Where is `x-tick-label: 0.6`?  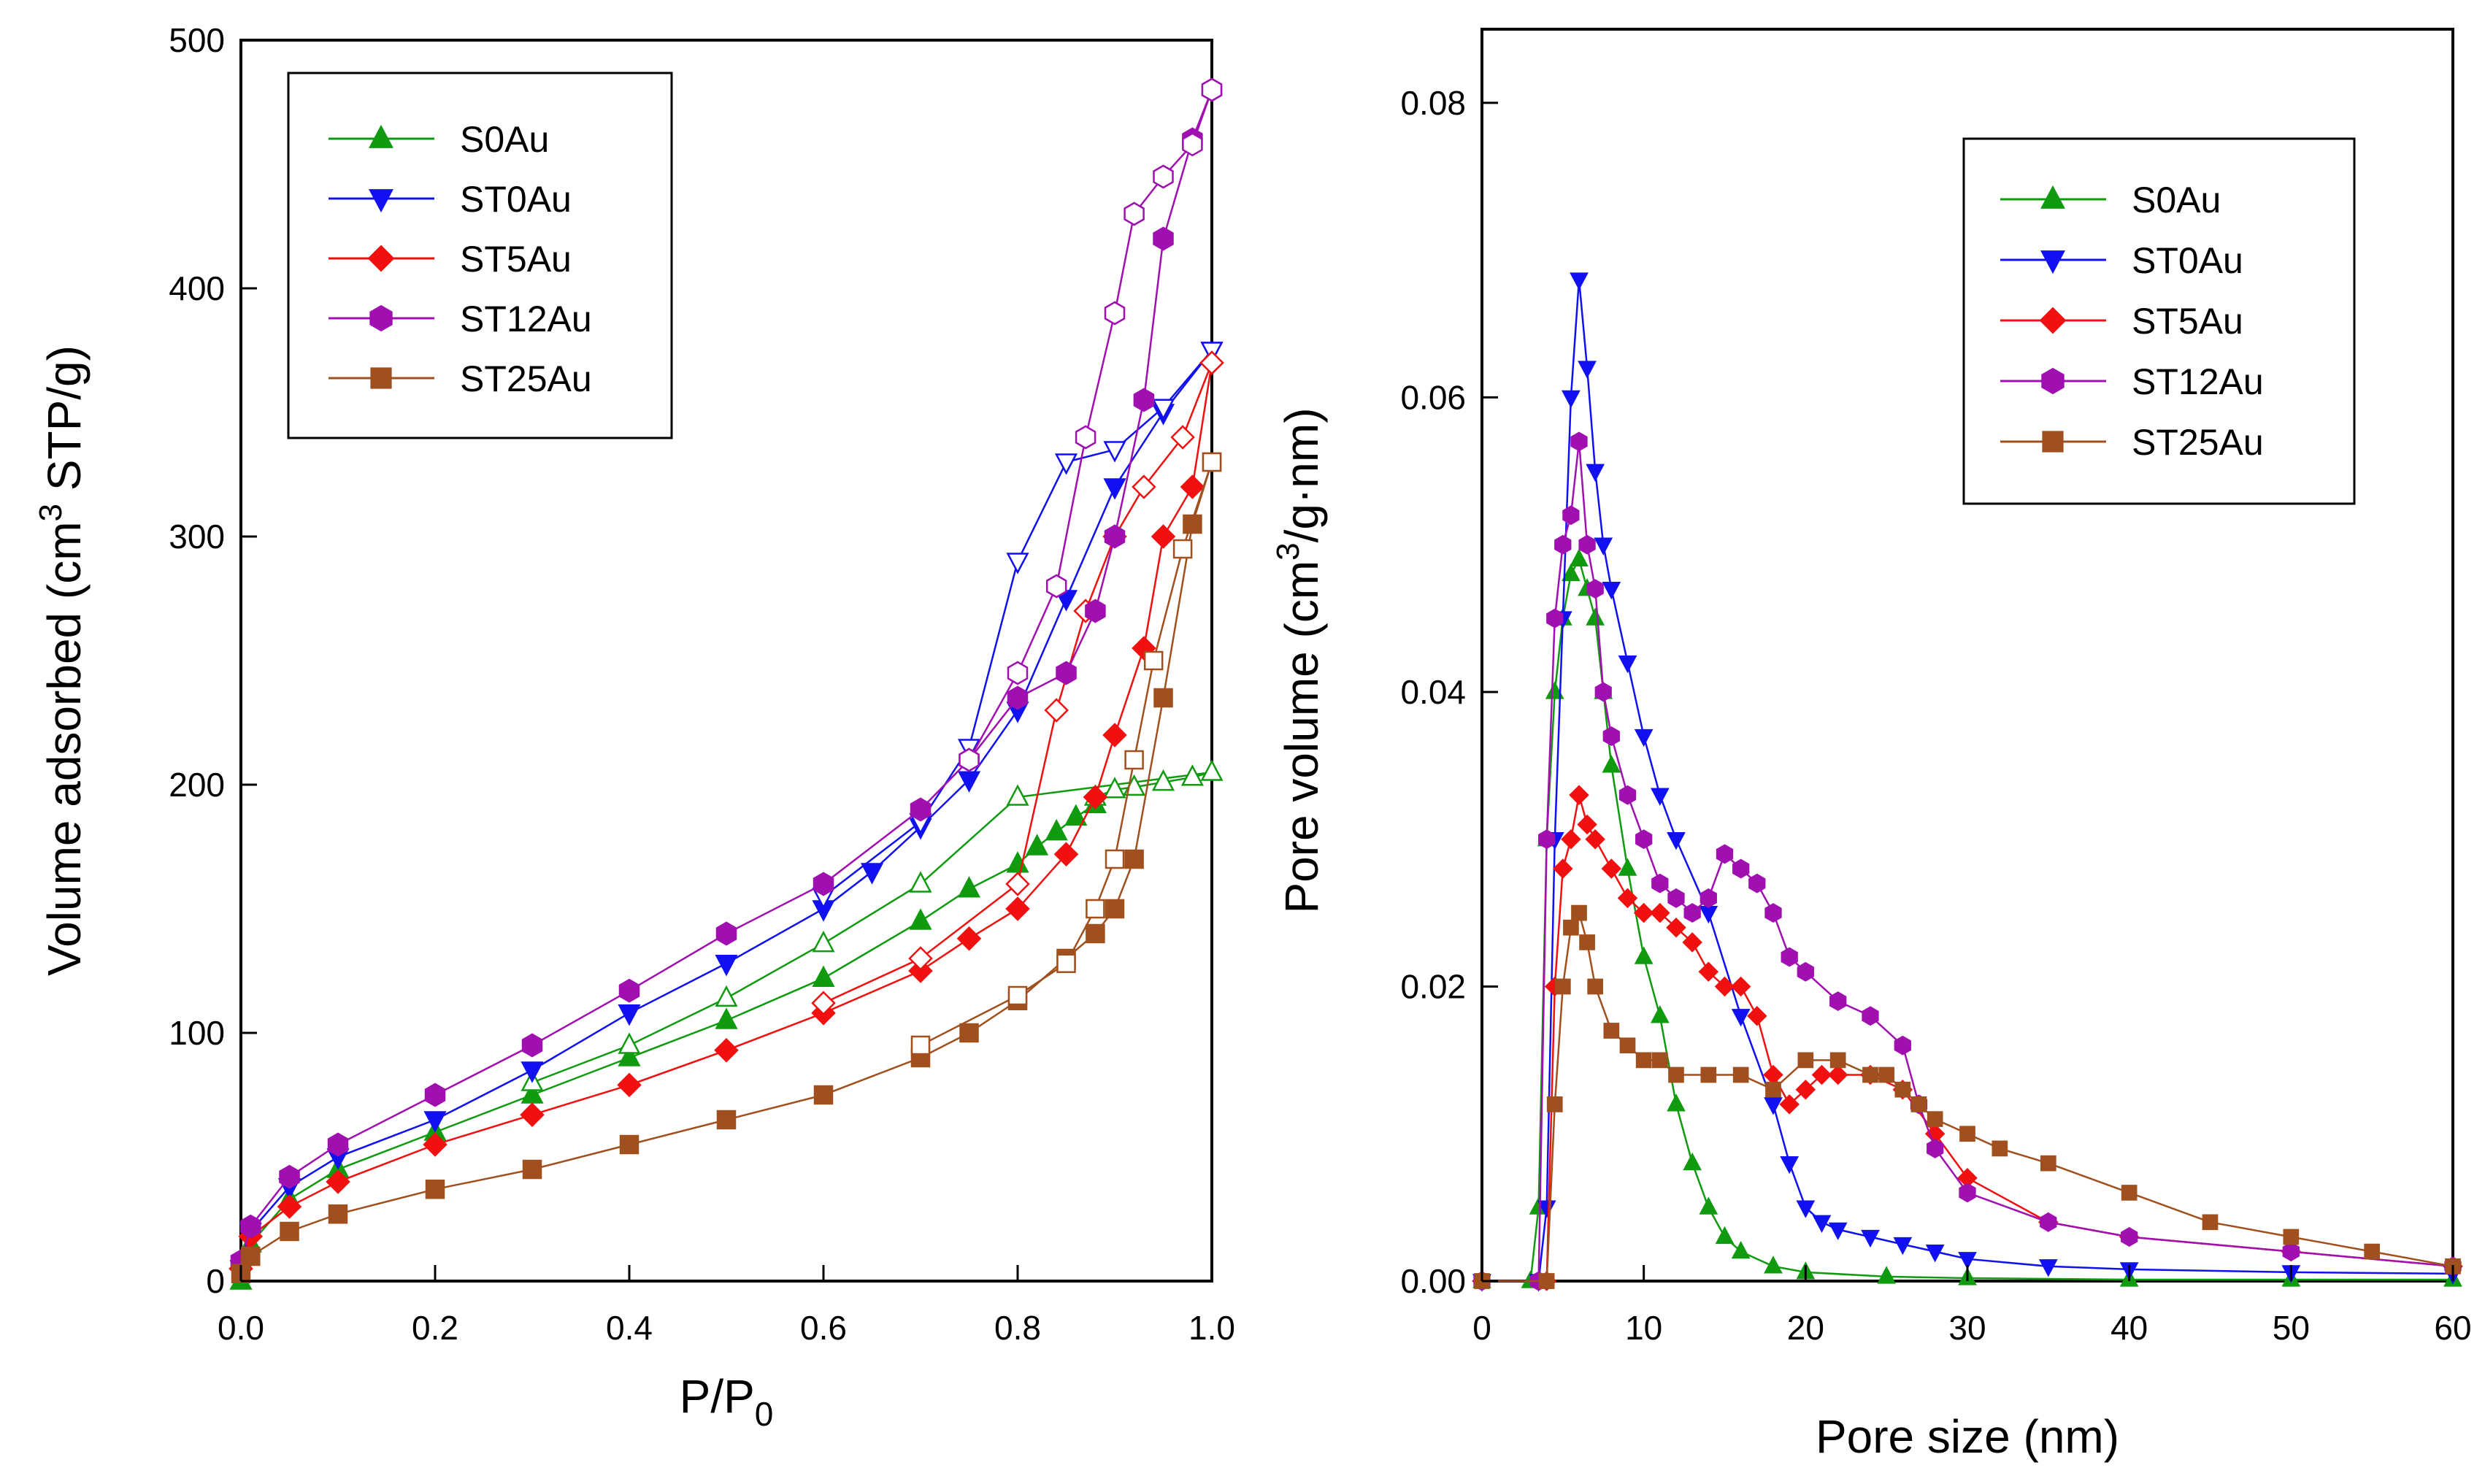 x-tick-label: 0.6 is located at coordinates (824, 1328).